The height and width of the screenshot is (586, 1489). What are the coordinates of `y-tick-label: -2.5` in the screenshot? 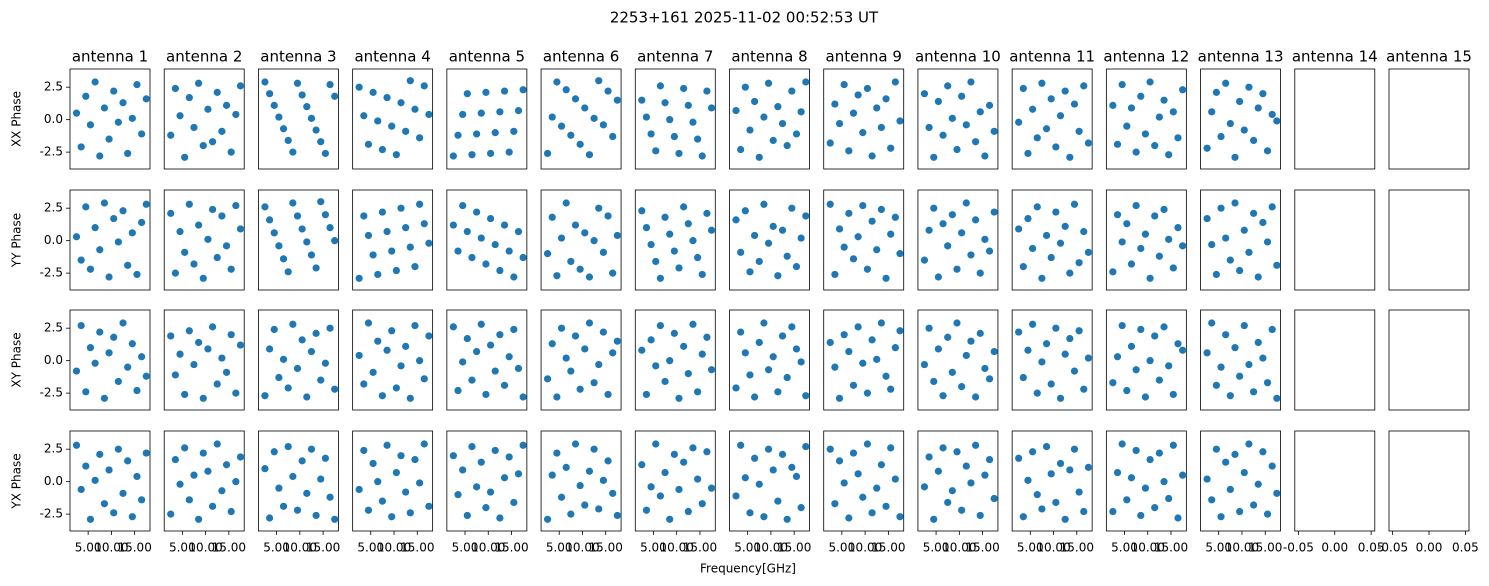 It's located at (51, 514).